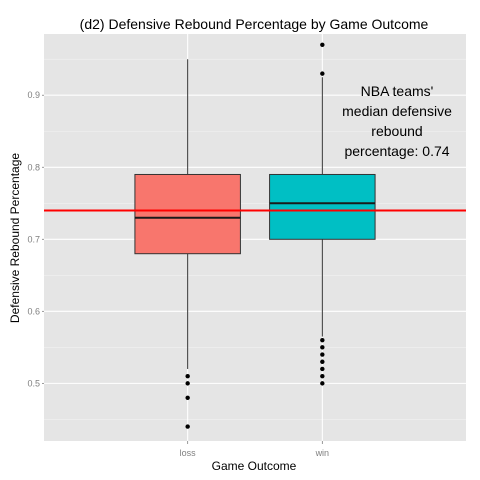 This screenshot has height=480, width=480. I want to click on y-tick-label: 0.7, so click(33, 239).